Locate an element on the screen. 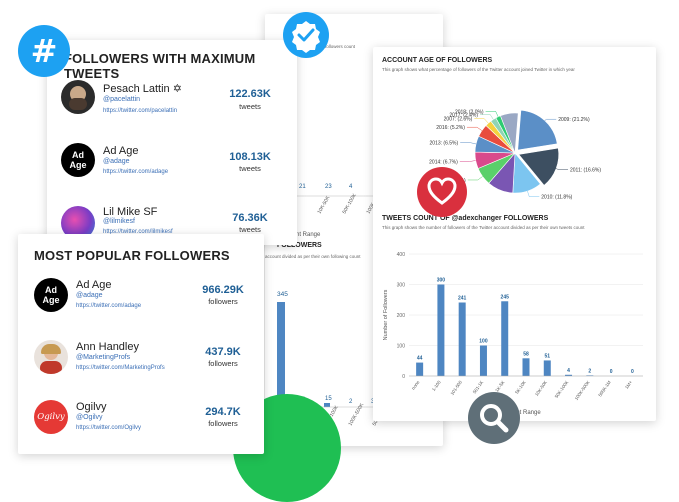 Image resolution: width=679 pixels, height=502 pixels. verified-icon is located at coordinates (306, 35).